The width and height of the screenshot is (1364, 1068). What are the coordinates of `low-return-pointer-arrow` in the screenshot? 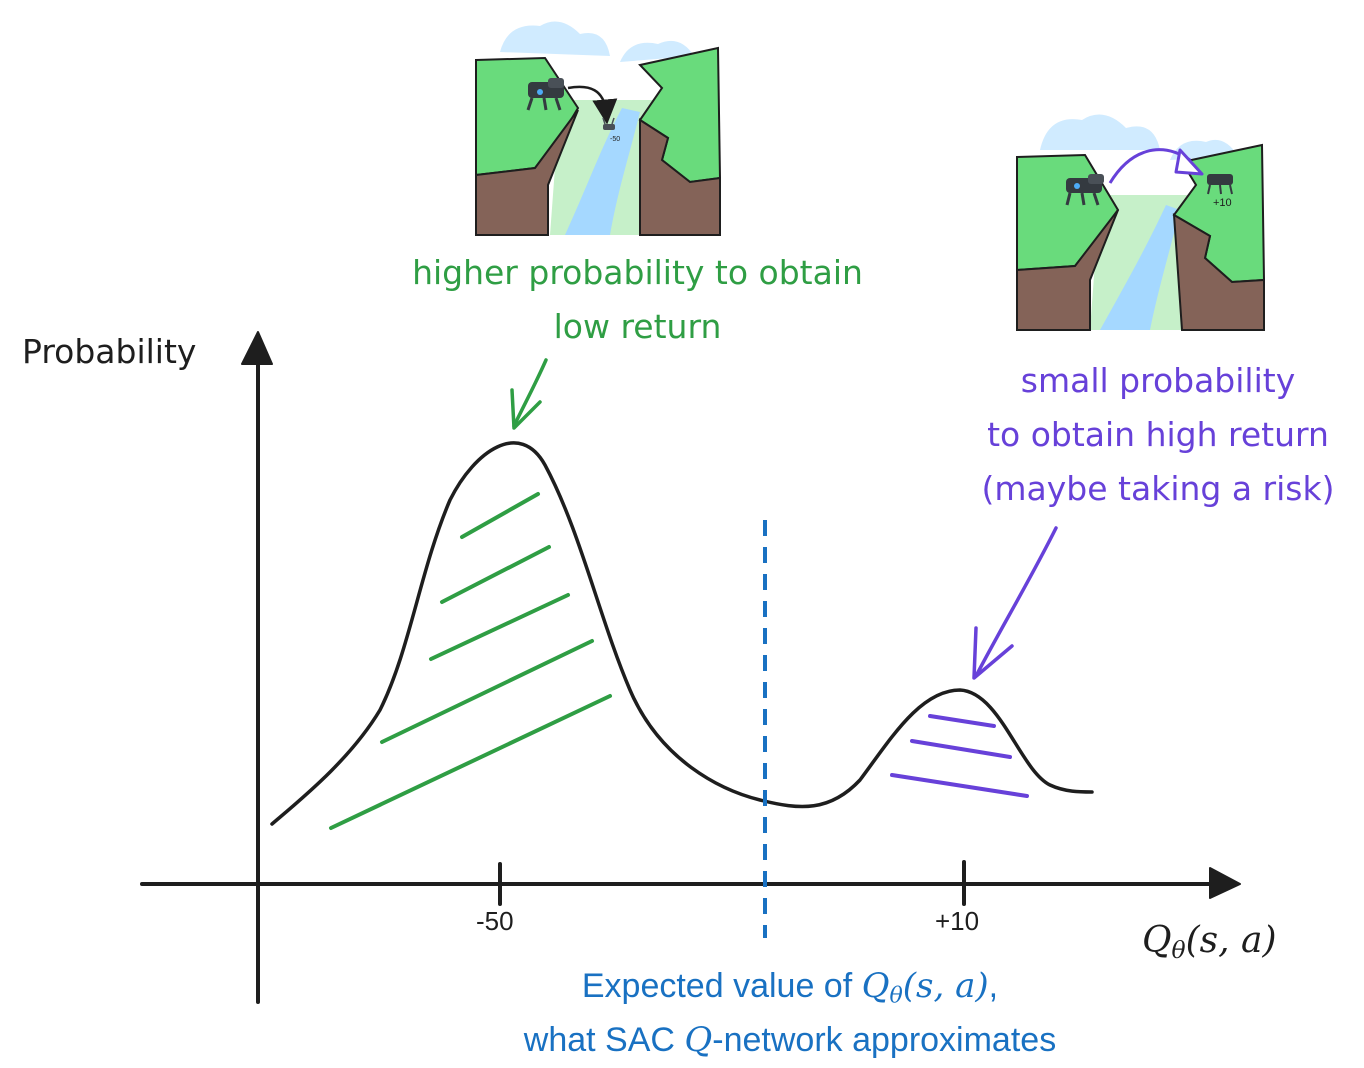 It's located at (529, 394).